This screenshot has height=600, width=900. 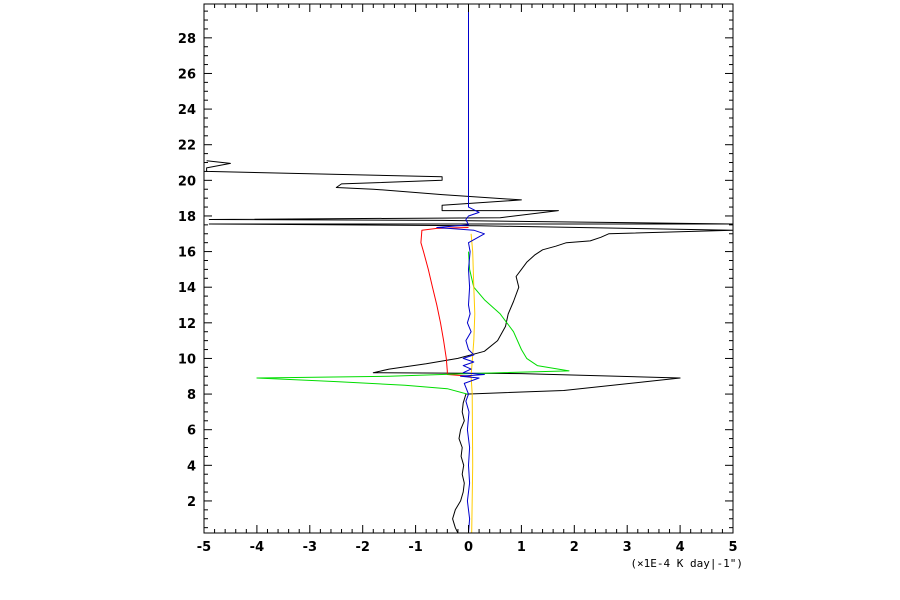 I want to click on y-tick-label: 12, so click(x=187, y=324).